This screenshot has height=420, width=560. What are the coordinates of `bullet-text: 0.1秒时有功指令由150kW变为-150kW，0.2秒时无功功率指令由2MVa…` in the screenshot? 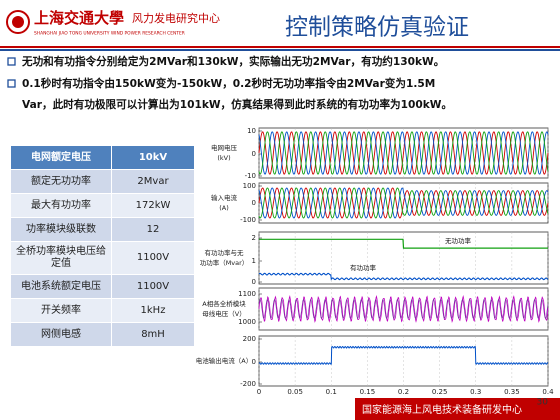 It's located at (237, 94).